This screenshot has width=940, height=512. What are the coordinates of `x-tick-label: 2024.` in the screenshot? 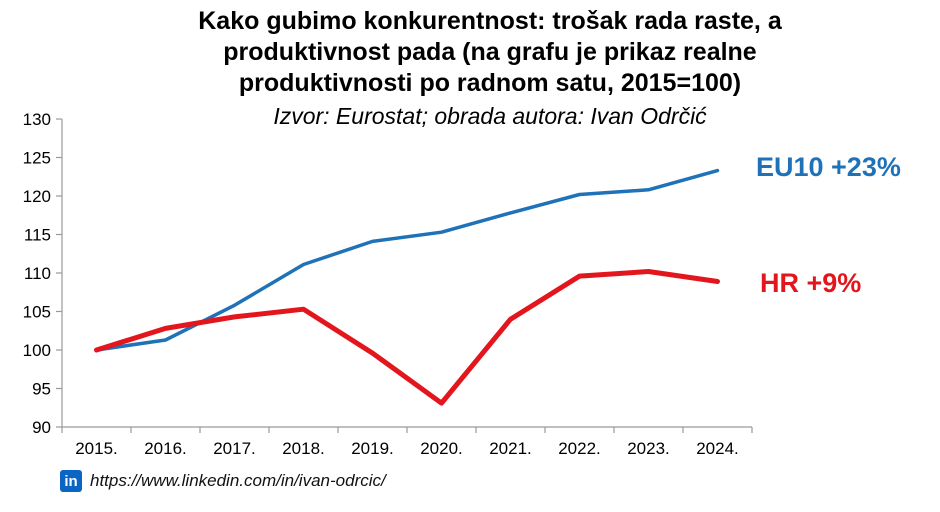 It's located at (717, 448).